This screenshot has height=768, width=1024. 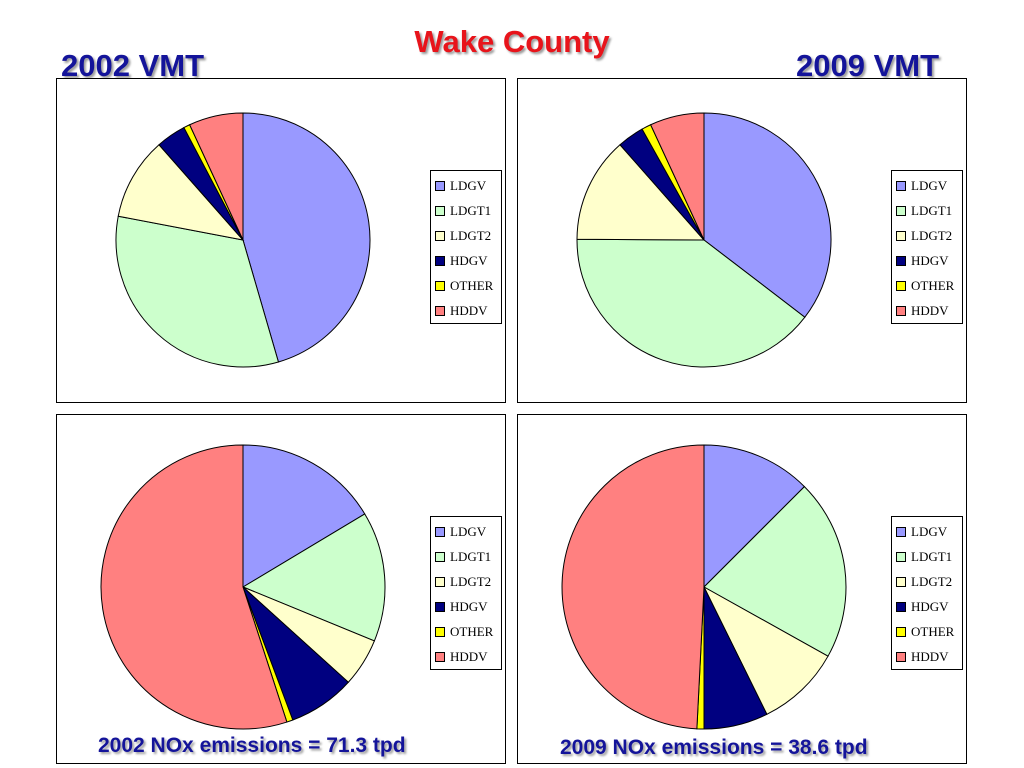 What do you see at coordinates (133, 65) in the screenshot?
I see `header-2002-vmt: 2002 VMT` at bounding box center [133, 65].